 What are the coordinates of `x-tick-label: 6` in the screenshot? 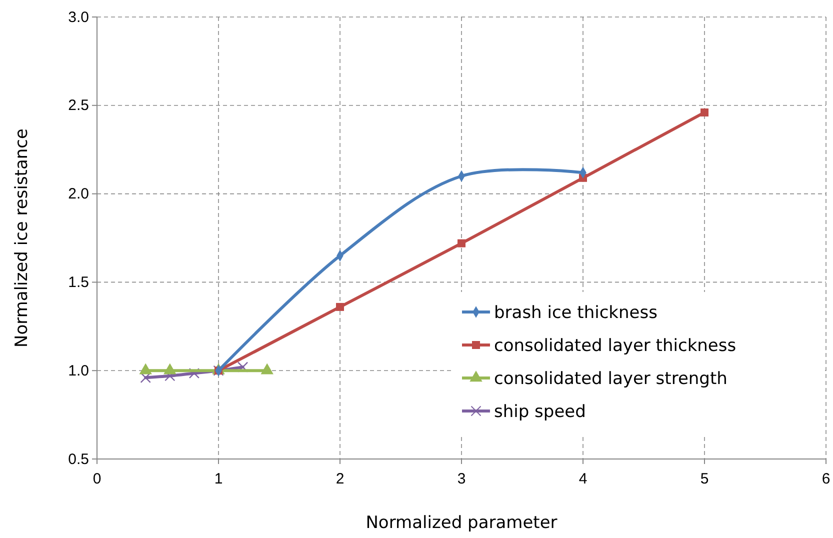 It's located at (826, 479).